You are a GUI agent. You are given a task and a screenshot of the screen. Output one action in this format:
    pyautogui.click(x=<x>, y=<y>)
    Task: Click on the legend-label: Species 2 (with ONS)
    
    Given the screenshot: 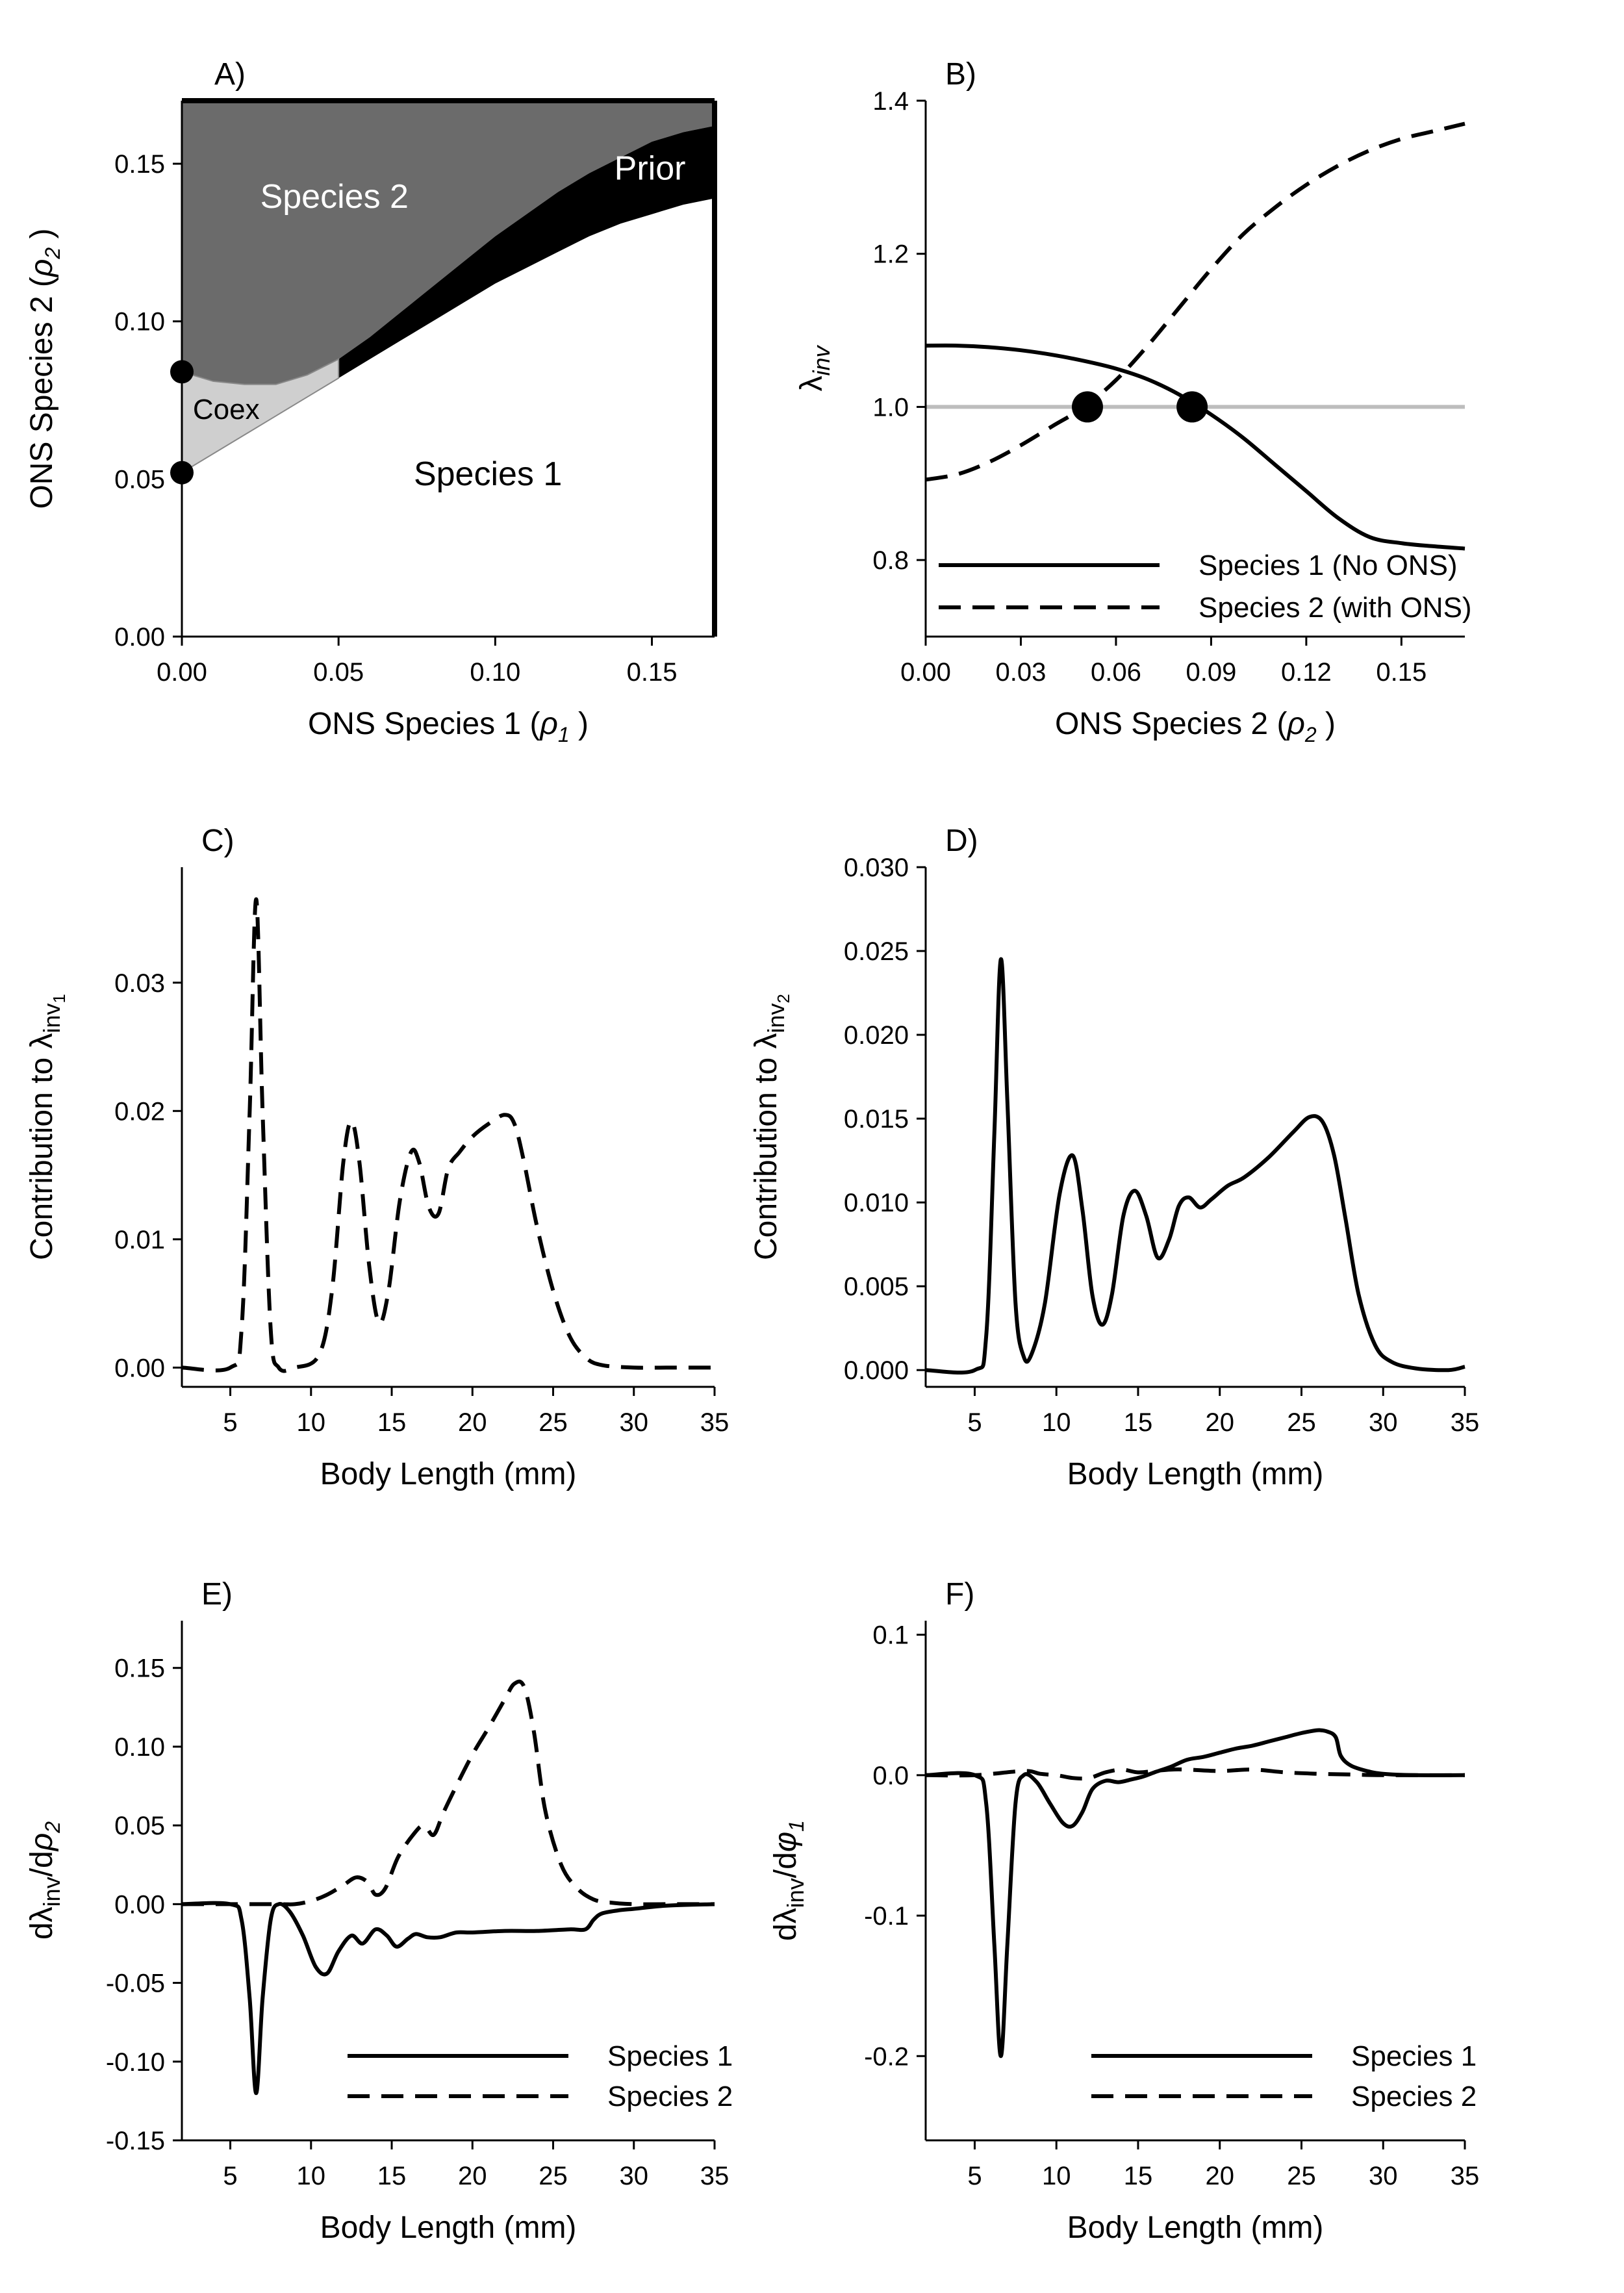 What is the action you would take?
    pyautogui.click(x=1335, y=608)
    